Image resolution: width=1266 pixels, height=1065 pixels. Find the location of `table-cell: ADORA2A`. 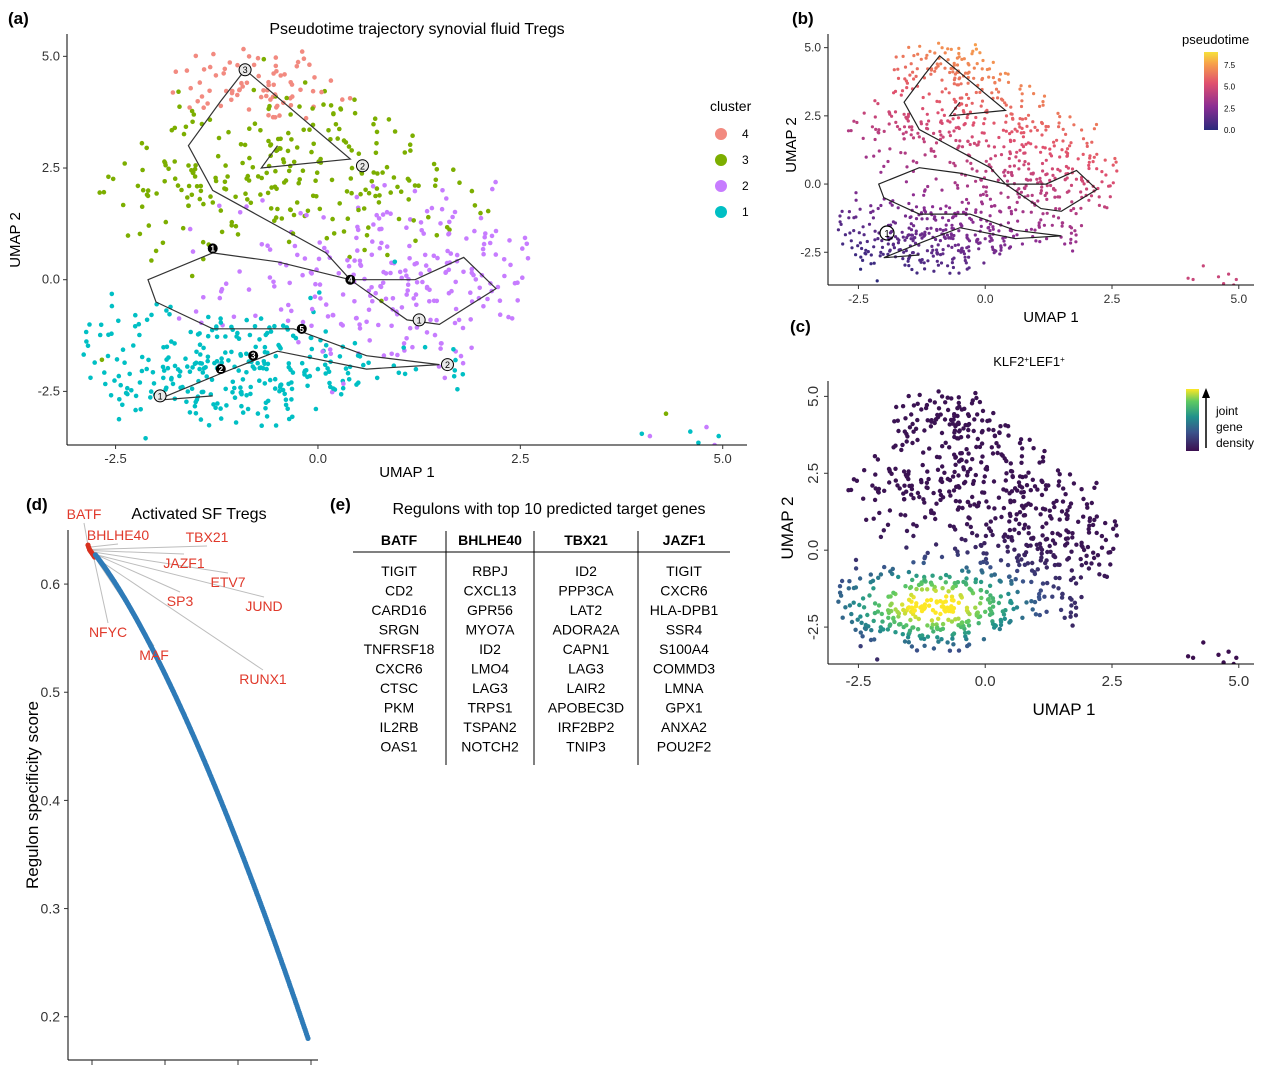

table-cell: ADORA2A is located at coordinates (587, 630).